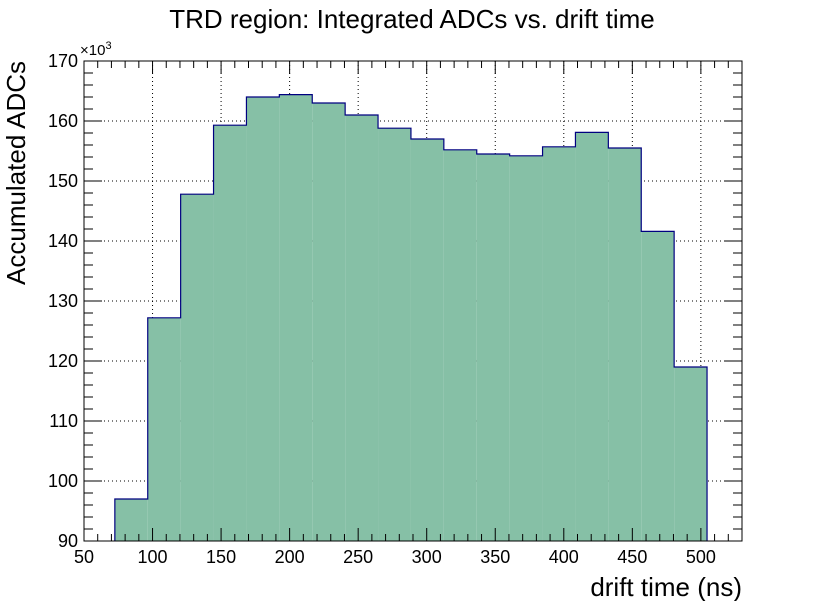 The height and width of the screenshot is (601, 825). What do you see at coordinates (84, 557) in the screenshot?
I see `x-tick-label: 50` at bounding box center [84, 557].